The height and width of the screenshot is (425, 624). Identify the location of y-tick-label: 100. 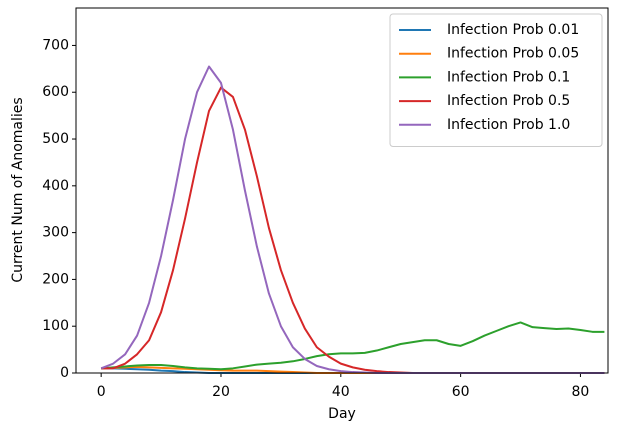
(55, 326).